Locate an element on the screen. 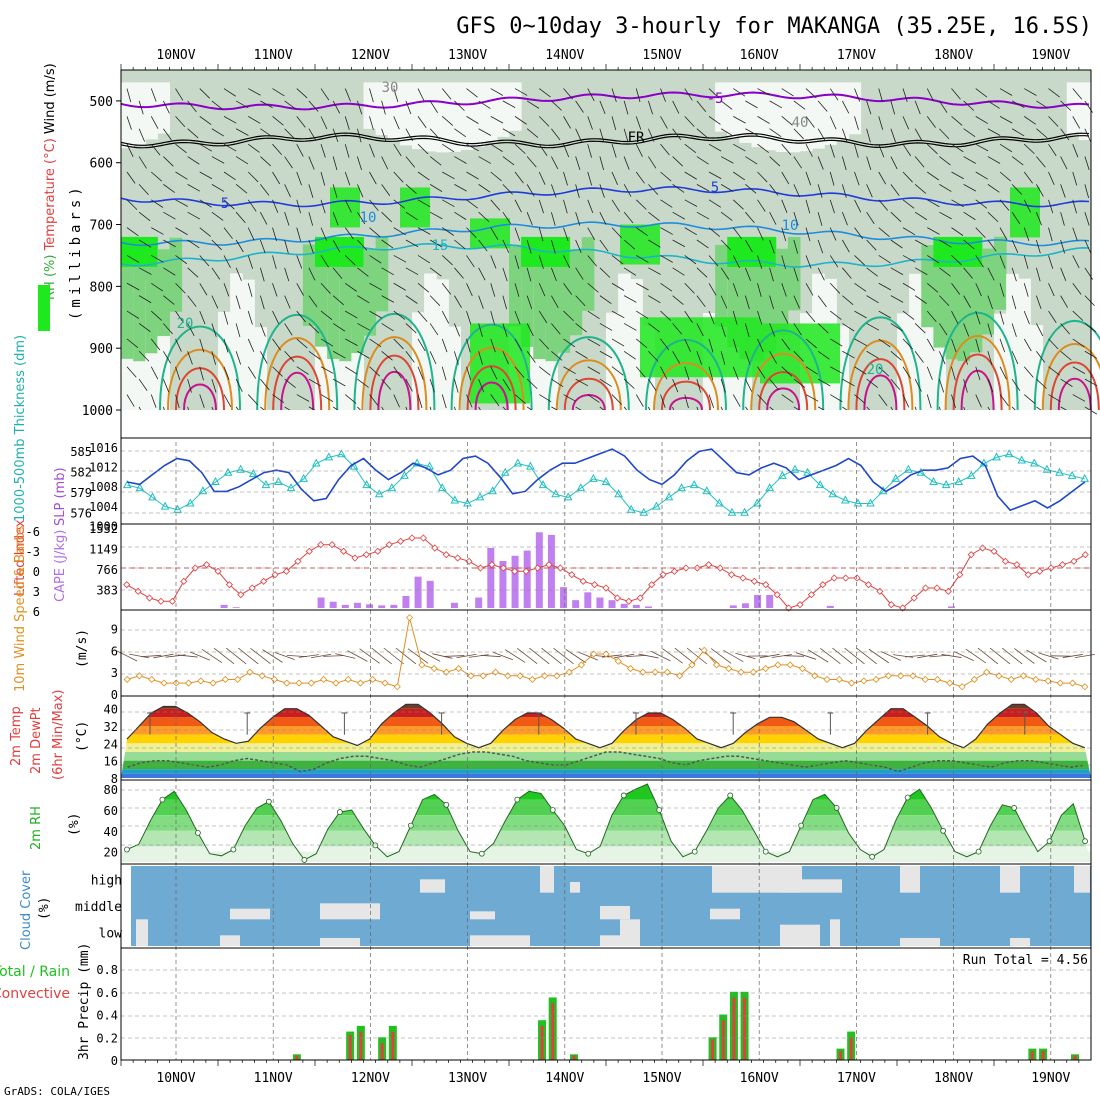 This screenshot has height=1100, width=1100. contour-label: 40 is located at coordinates (800, 123).